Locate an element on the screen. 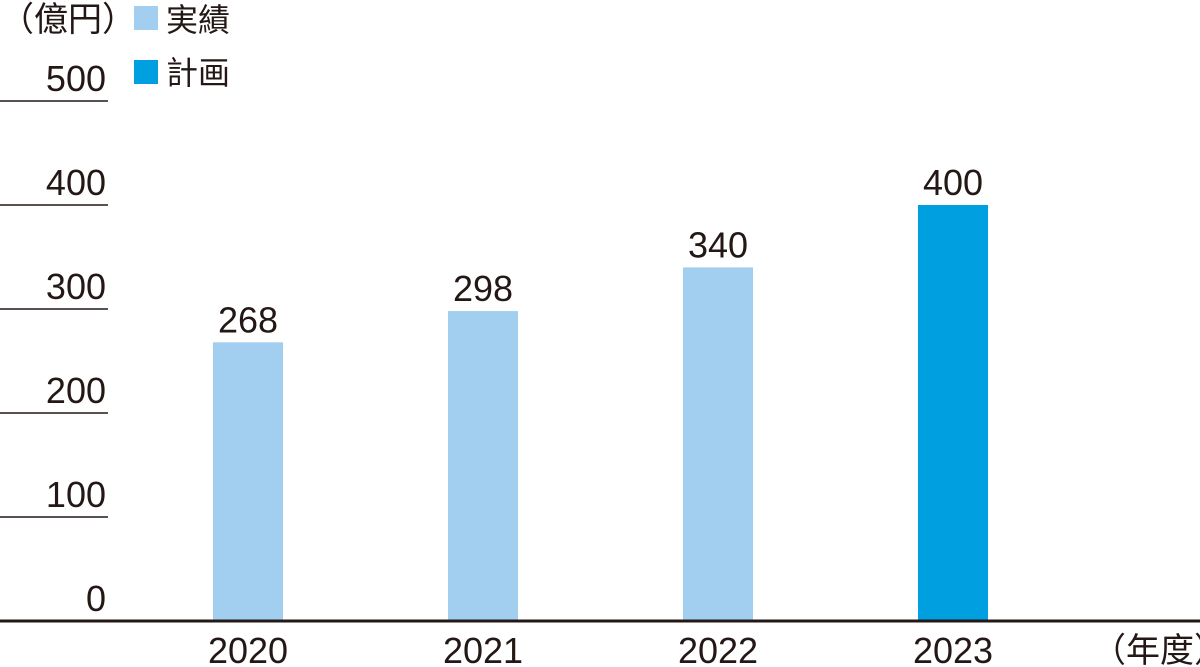  y-tick-label-200: 200 is located at coordinates (76, 390).